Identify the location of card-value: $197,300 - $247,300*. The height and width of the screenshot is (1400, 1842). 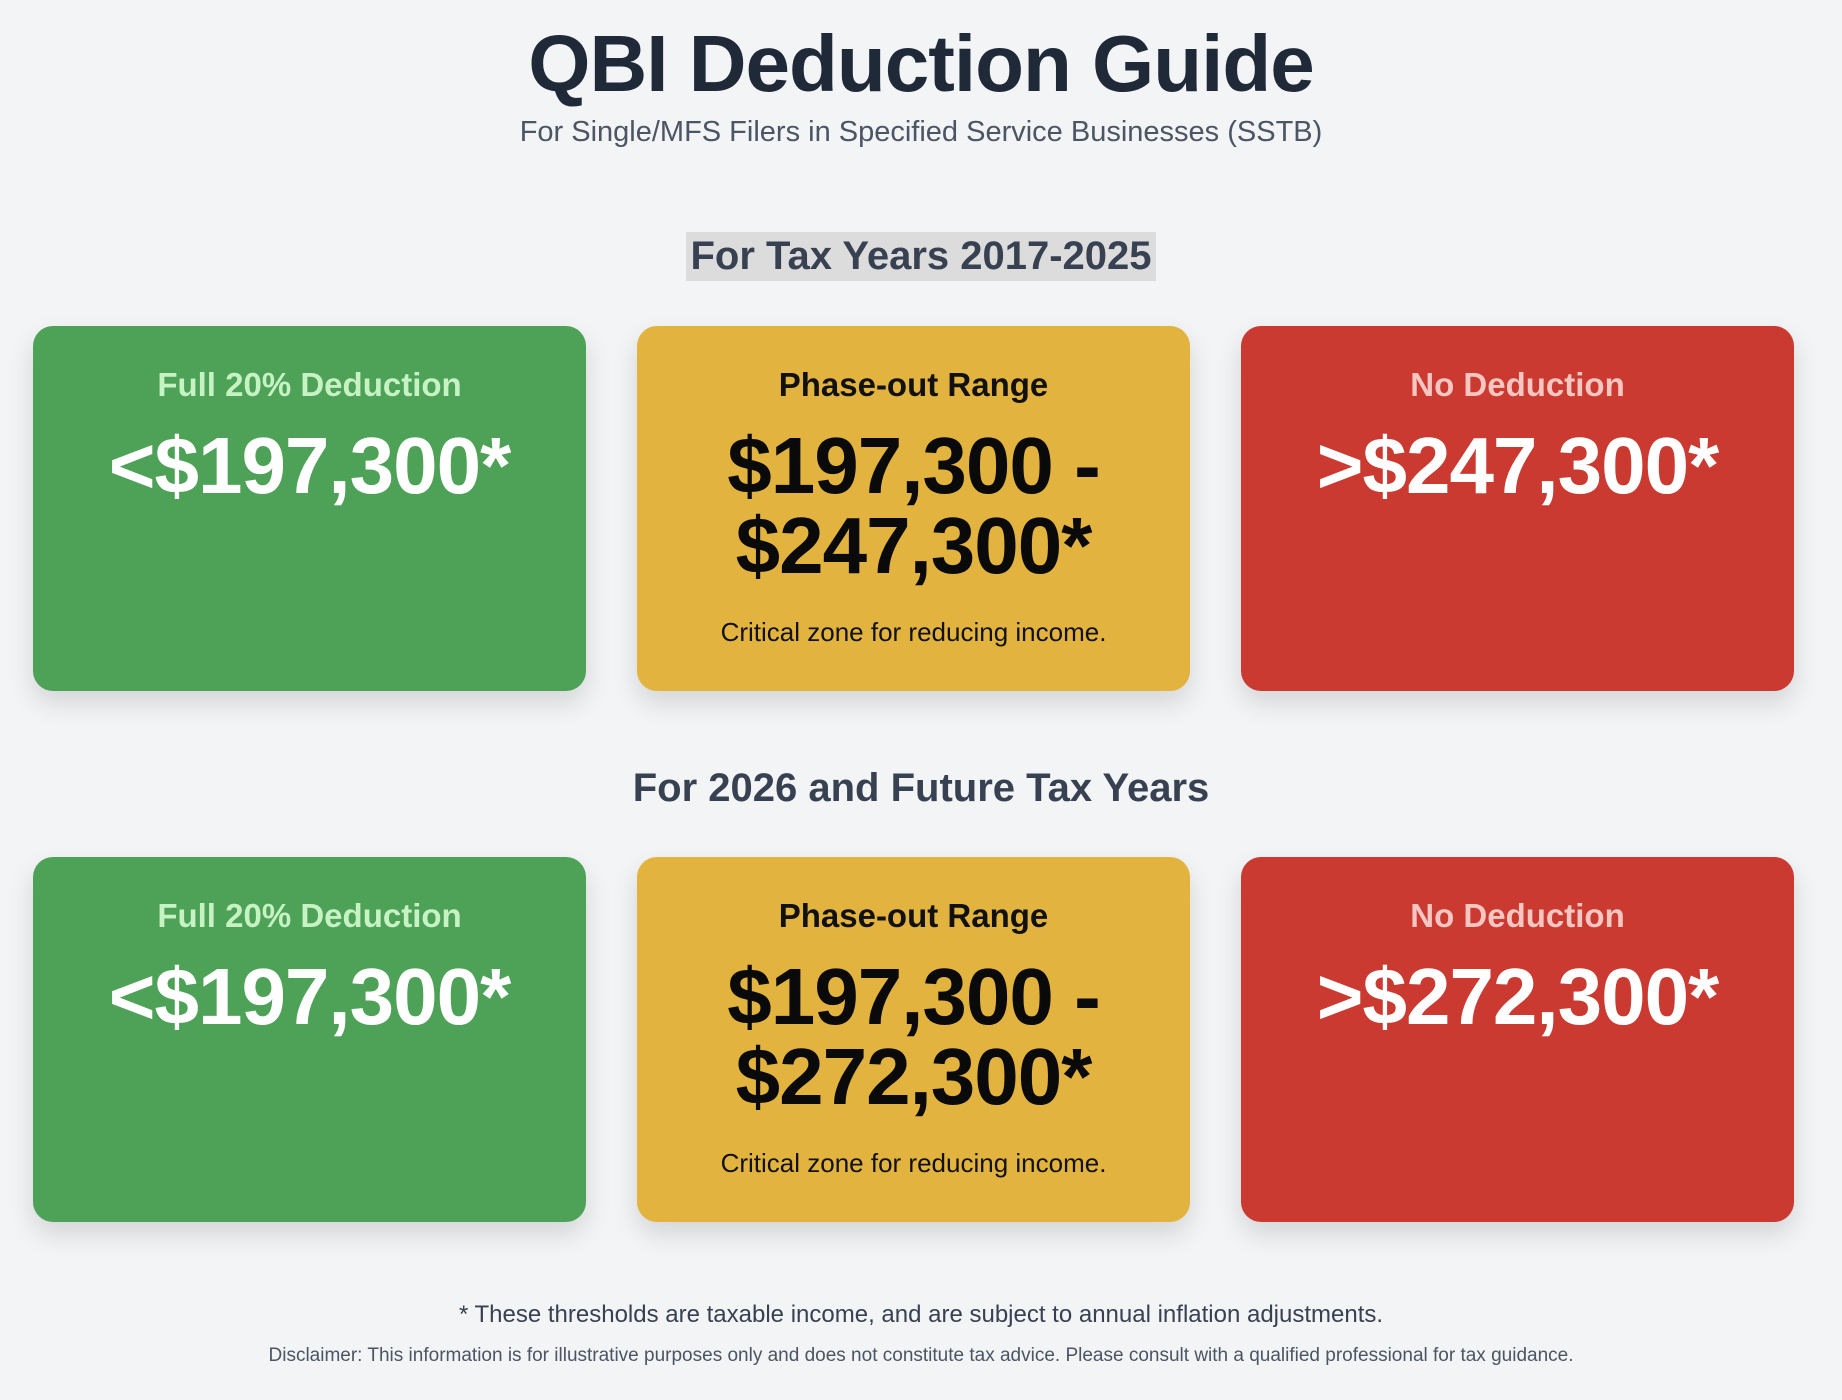
(913, 506).